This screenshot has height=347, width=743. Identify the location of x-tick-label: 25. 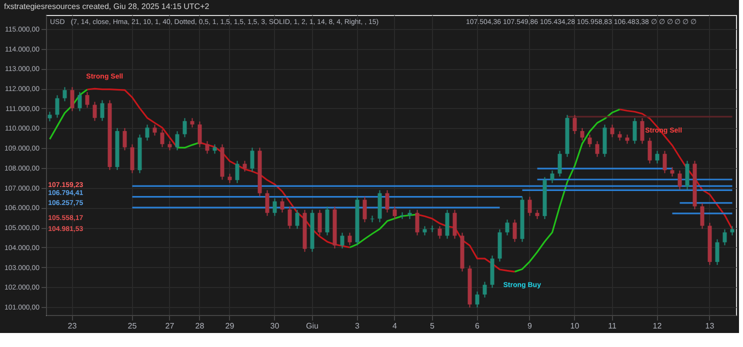
(133, 326).